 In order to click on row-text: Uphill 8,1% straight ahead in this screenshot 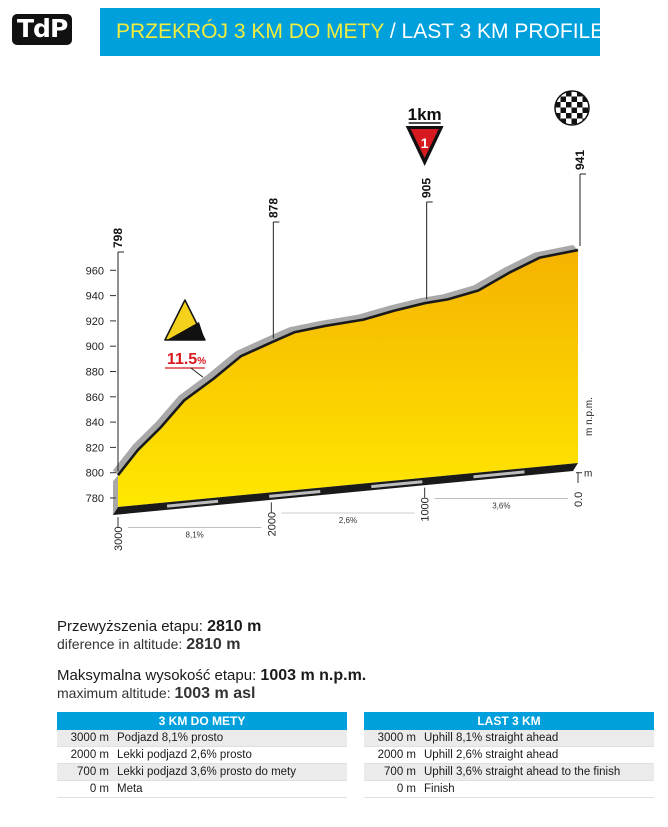, I will do `click(537, 738)`.